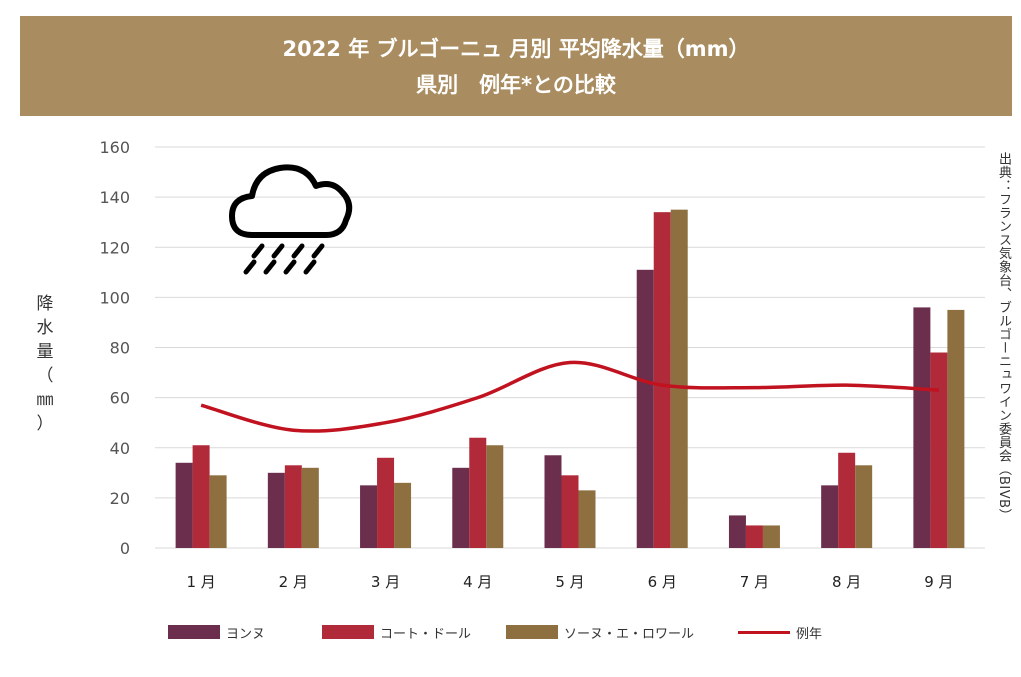 This screenshot has height=677, width=1021. I want to click on legend-item-saone: ソーヌ・エ・ロワール, so click(600, 632).